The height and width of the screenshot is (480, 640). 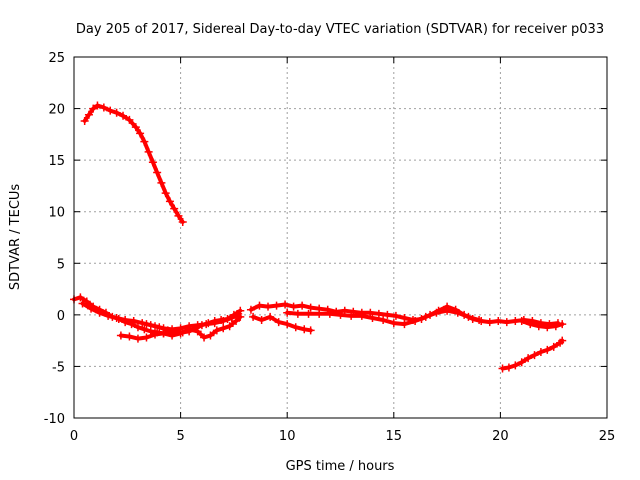 What do you see at coordinates (15, 237) in the screenshot?
I see `y-axis-label: SDTVAR / TECUs` at bounding box center [15, 237].